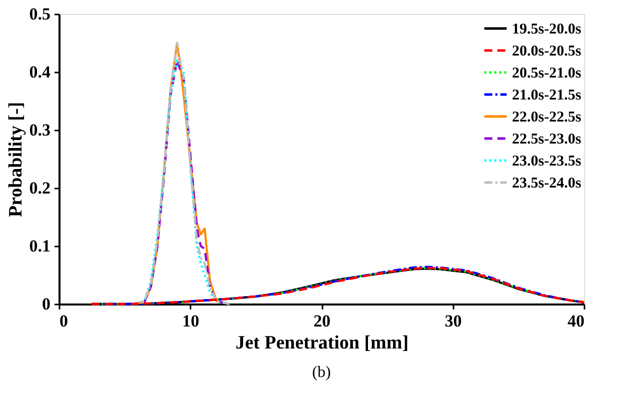 The image size is (617, 407). I want to click on legend-label: 23.5s-24.0s, so click(547, 184).